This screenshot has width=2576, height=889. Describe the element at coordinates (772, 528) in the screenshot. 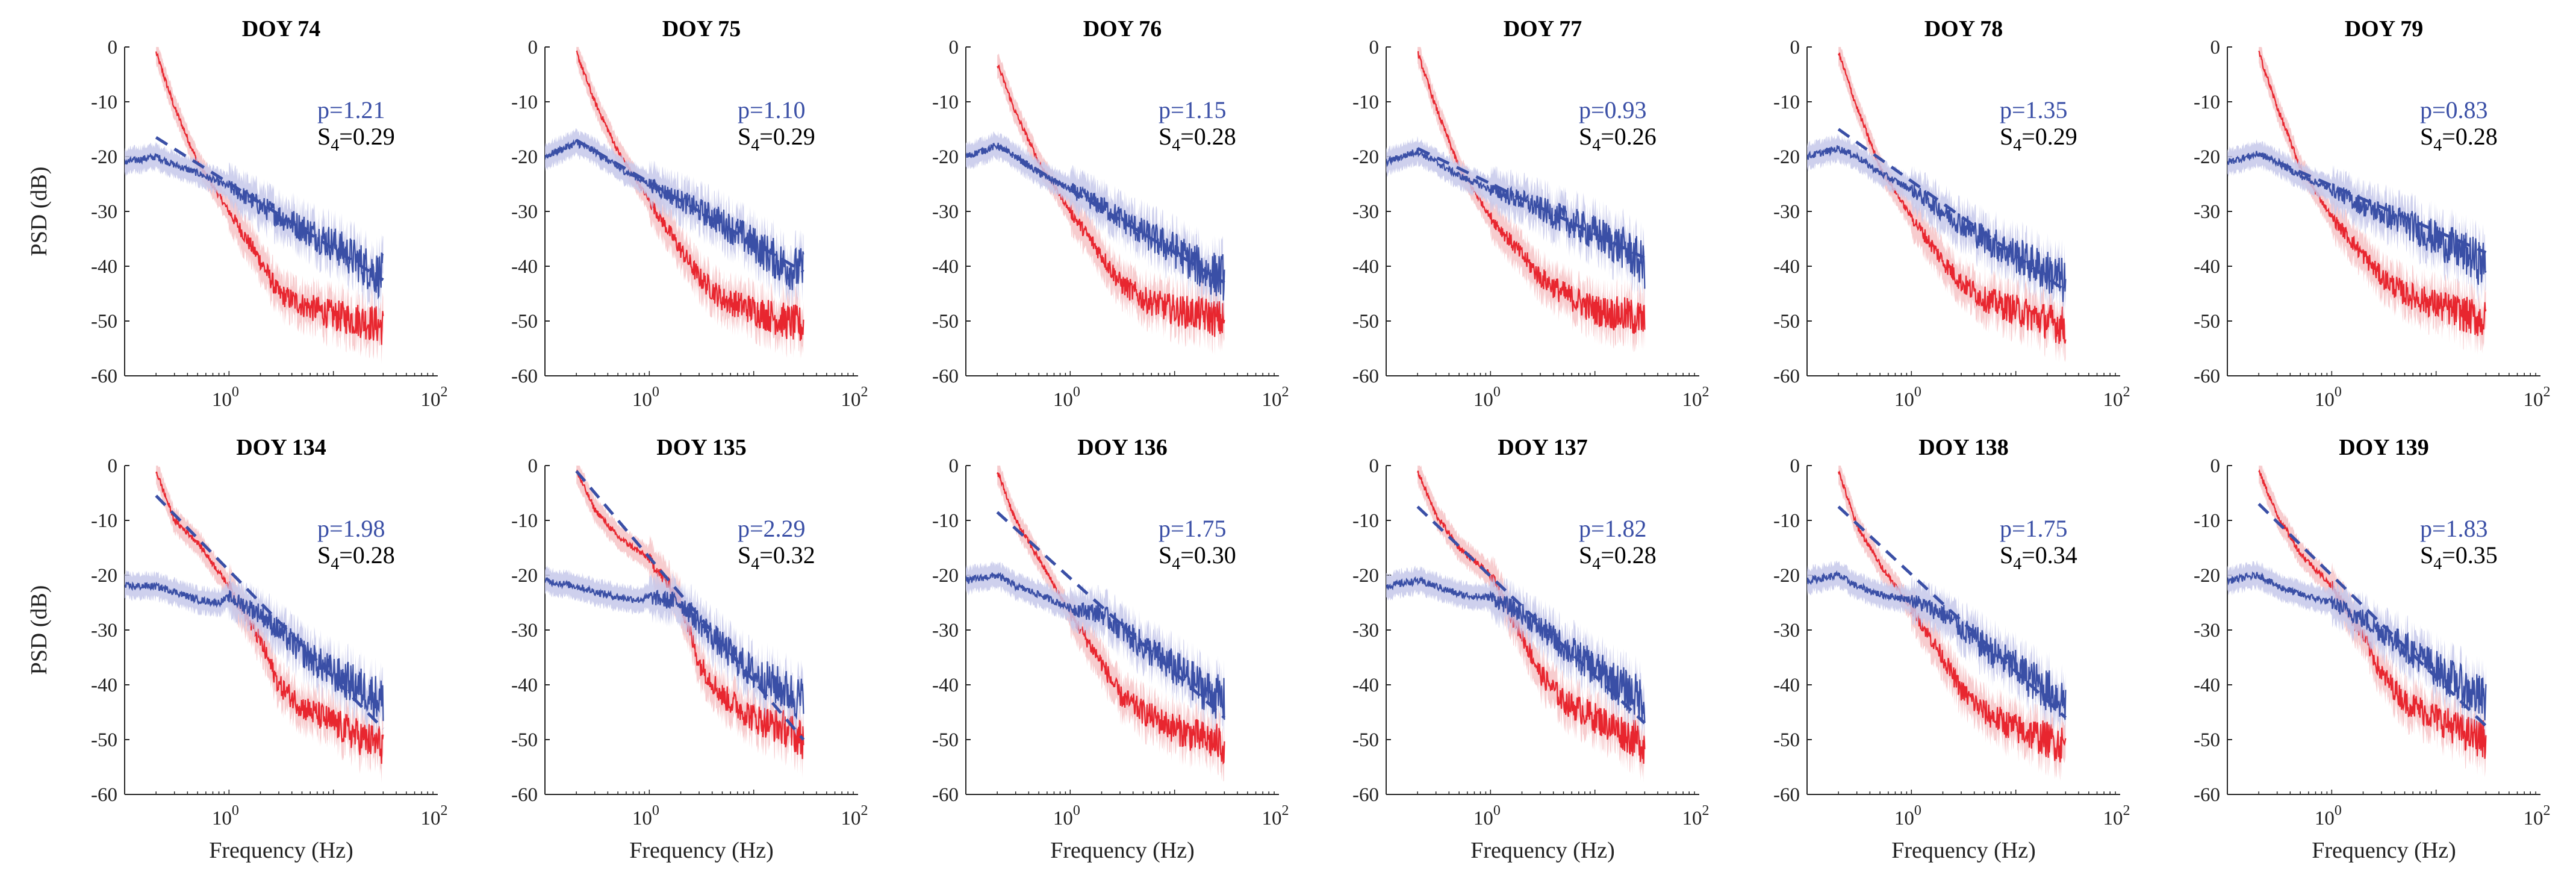

I see `p-value-label: p=2.29` at that location.